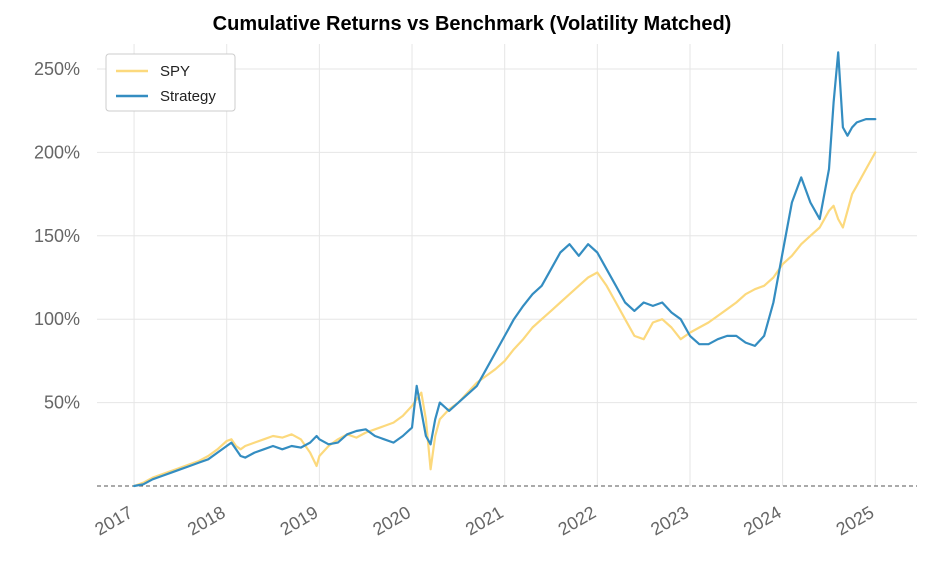 The image size is (950, 582). Describe the element at coordinates (762, 520) in the screenshot. I see `x-tick-label: 2024` at that location.